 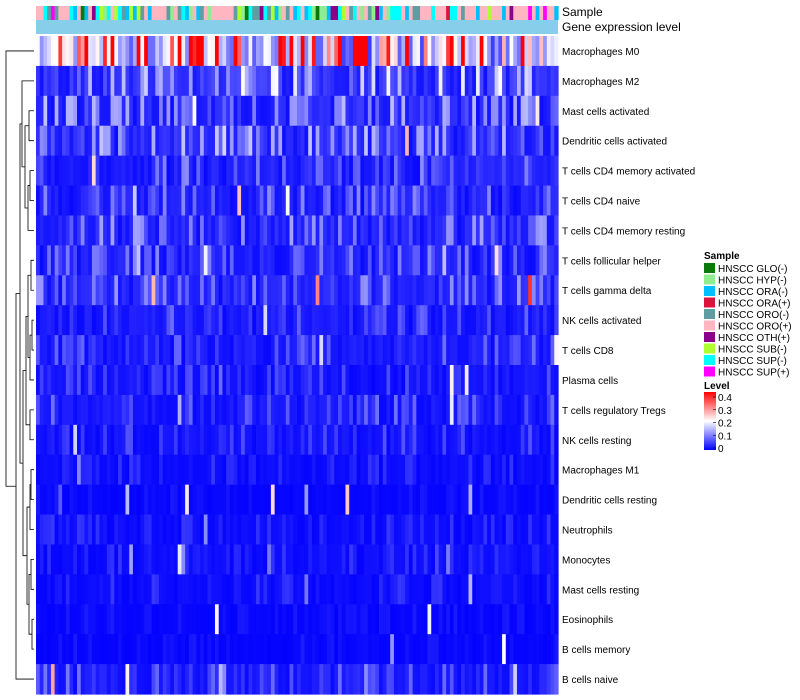 I want to click on level-legend-tick-label: 0.1, so click(x=725, y=436).